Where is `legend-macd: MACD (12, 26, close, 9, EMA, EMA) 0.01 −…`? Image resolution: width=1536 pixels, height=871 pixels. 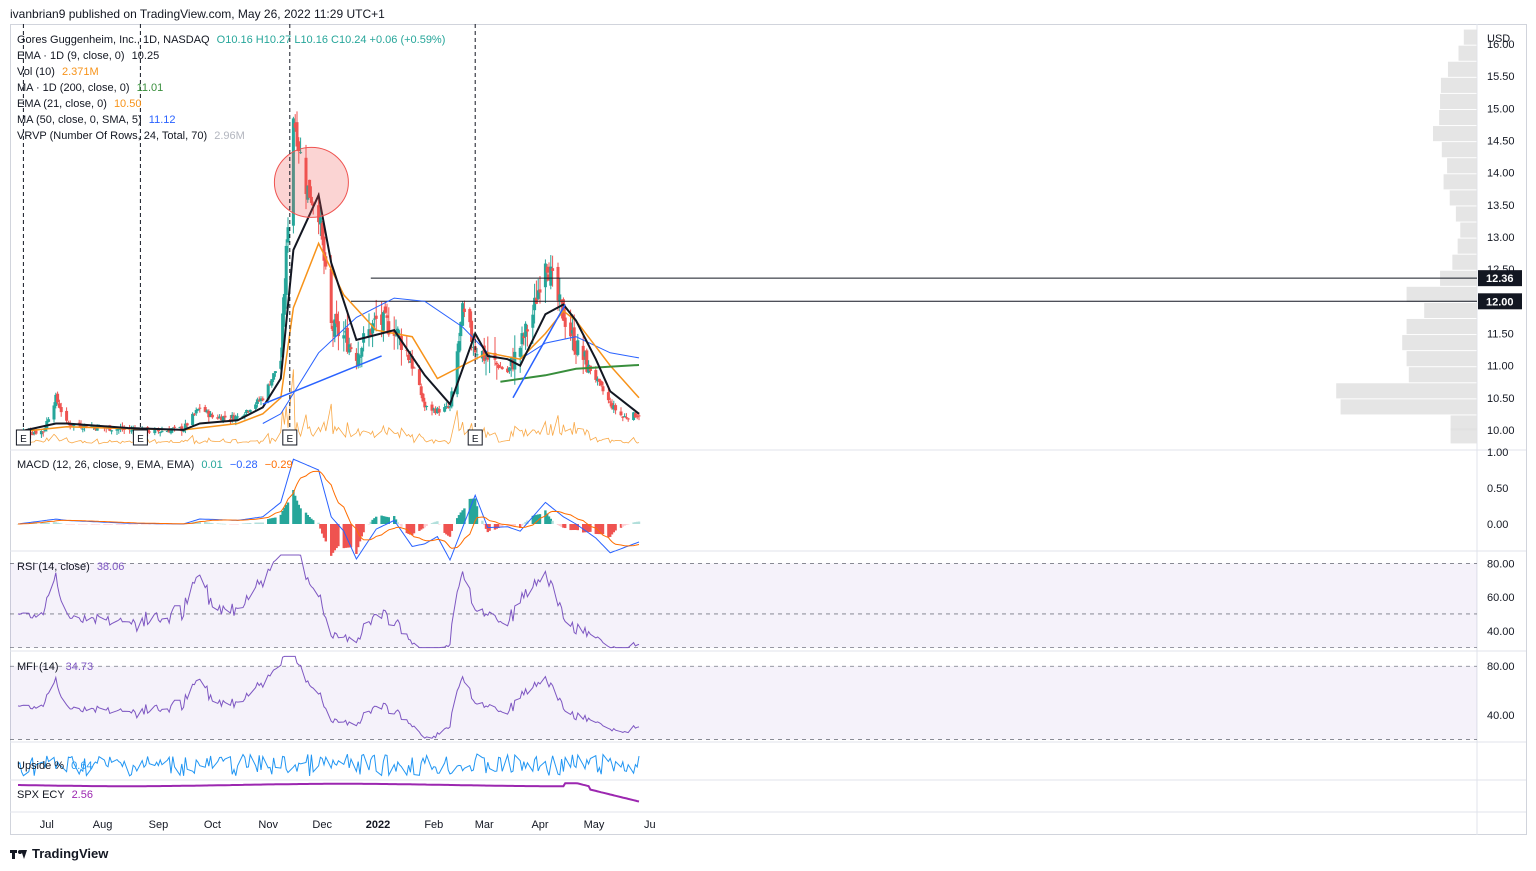 legend-macd: MACD (12, 26, close, 9, EMA, EMA) 0.01 −… is located at coordinates (155, 465).